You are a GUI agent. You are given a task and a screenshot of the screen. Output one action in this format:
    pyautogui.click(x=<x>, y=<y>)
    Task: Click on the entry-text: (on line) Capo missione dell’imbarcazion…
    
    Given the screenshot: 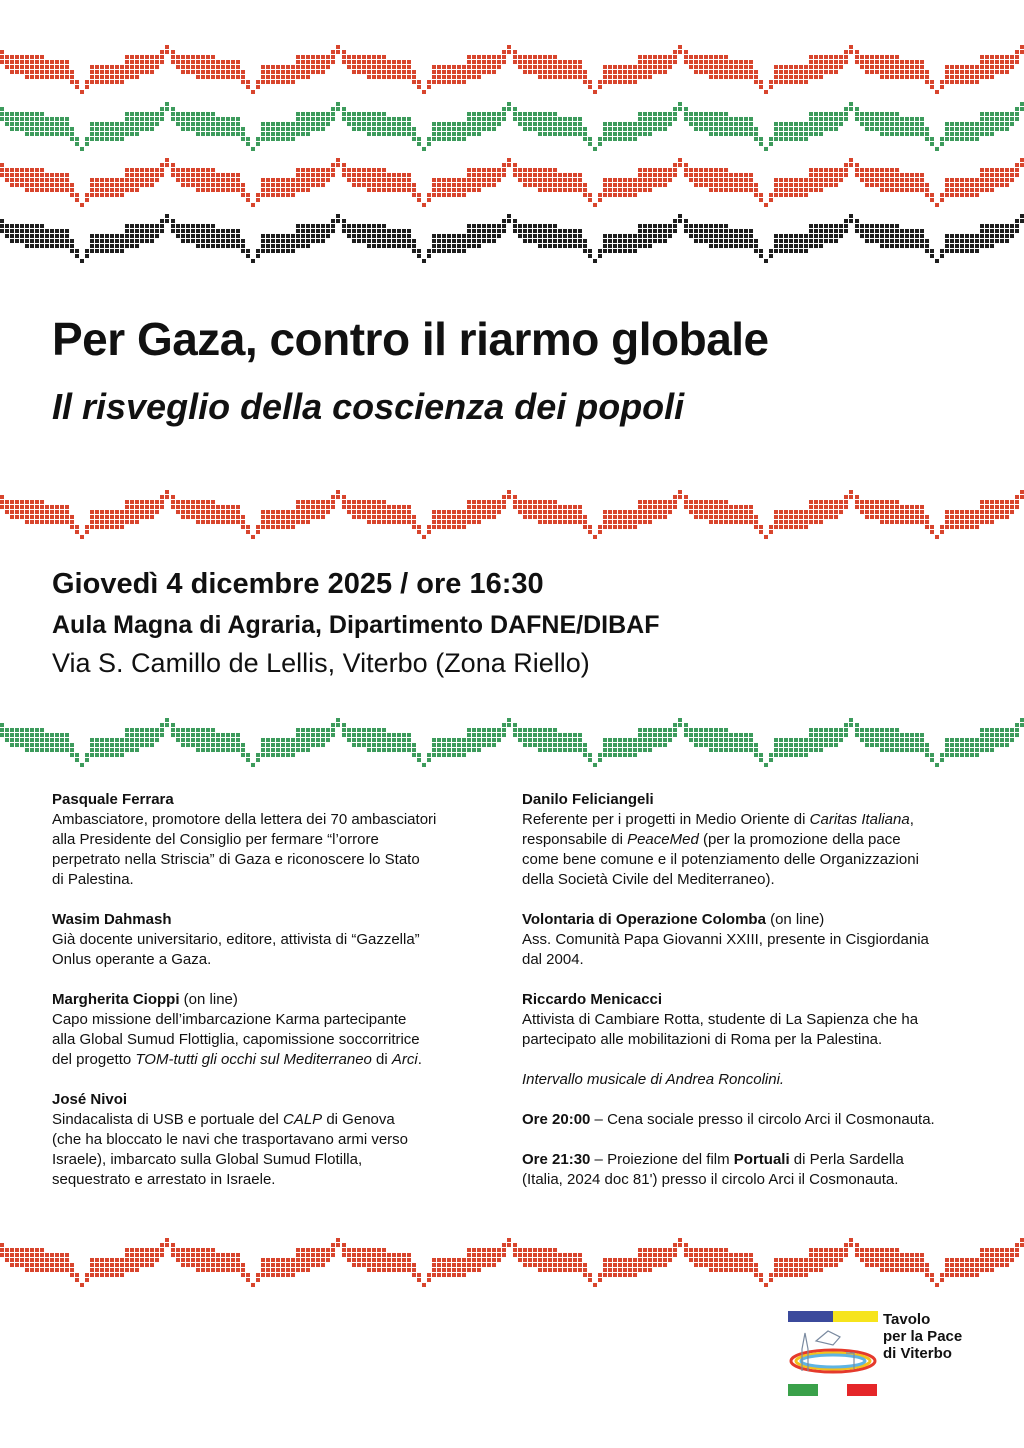 What is the action you would take?
    pyautogui.click(x=236, y=1029)
    